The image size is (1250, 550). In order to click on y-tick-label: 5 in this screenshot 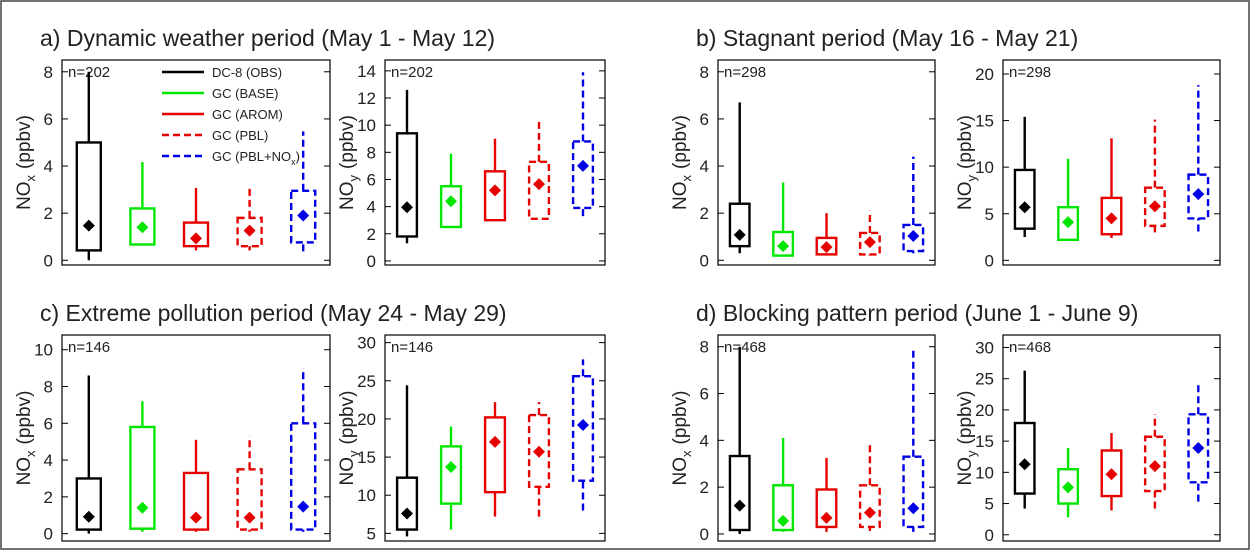, I will do `click(371, 533)`.